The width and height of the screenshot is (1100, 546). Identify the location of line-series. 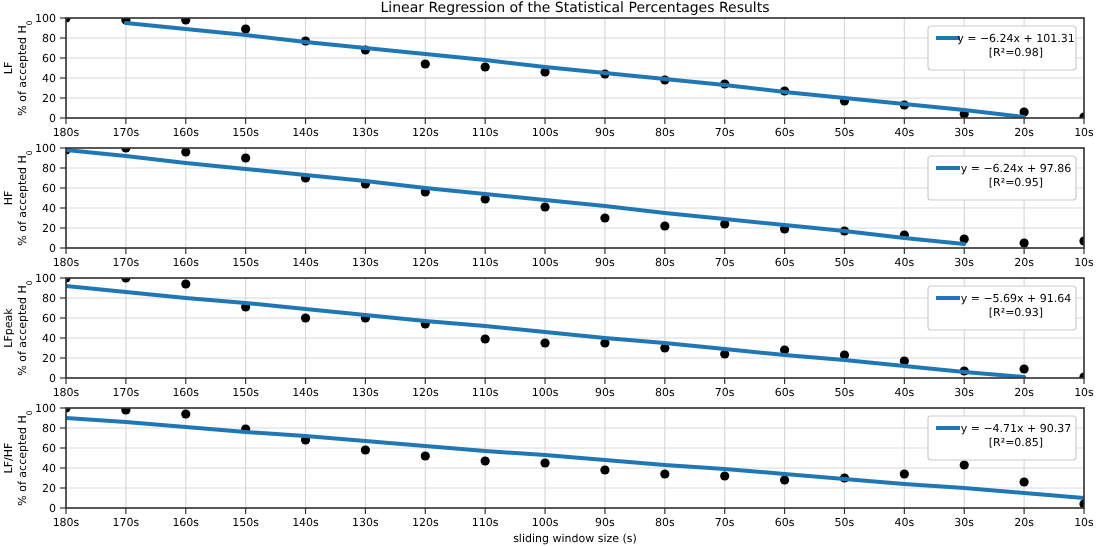
(516, 197).